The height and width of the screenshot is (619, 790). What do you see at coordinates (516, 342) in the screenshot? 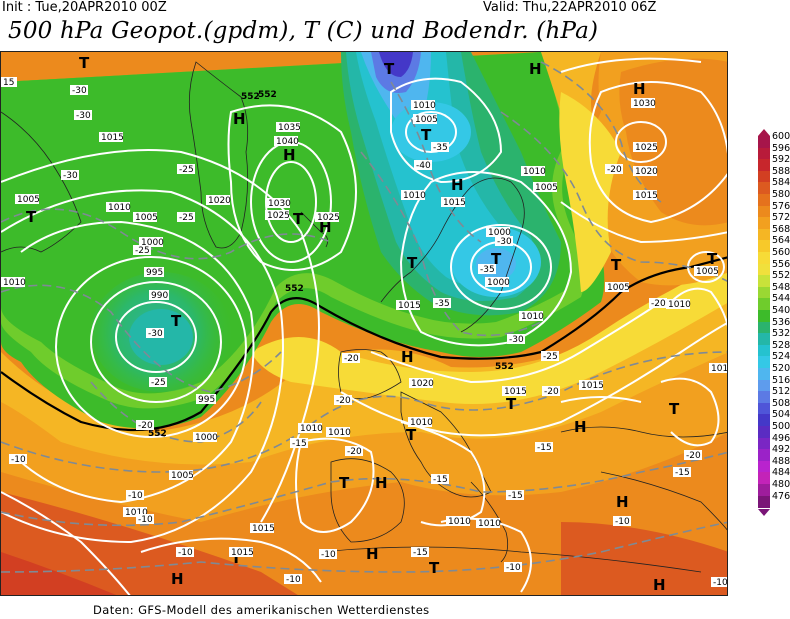
I see `isobar-1015-c` at bounding box center [516, 342].